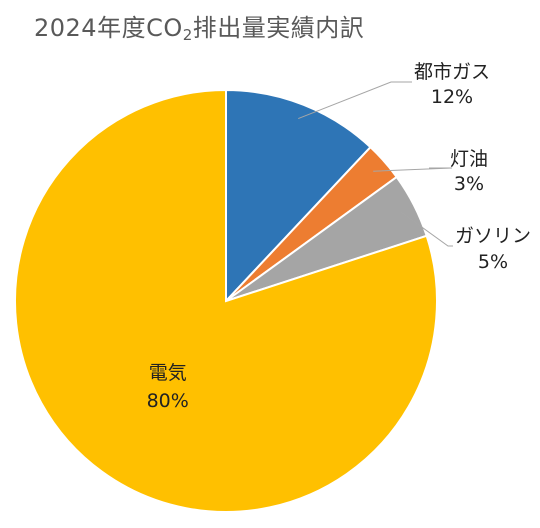  What do you see at coordinates (187, 35) in the screenshot?
I see `chart-title-subscript: 2` at bounding box center [187, 35].